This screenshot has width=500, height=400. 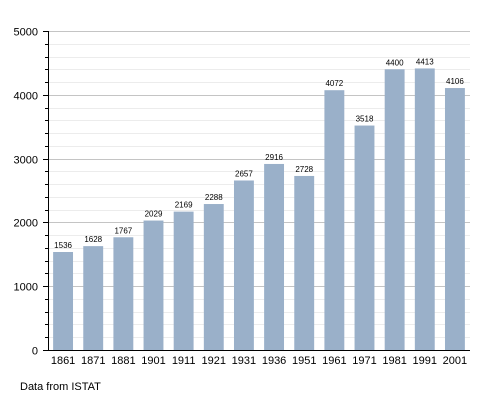 I want to click on data-label-1991: 4413, so click(x=425, y=61).